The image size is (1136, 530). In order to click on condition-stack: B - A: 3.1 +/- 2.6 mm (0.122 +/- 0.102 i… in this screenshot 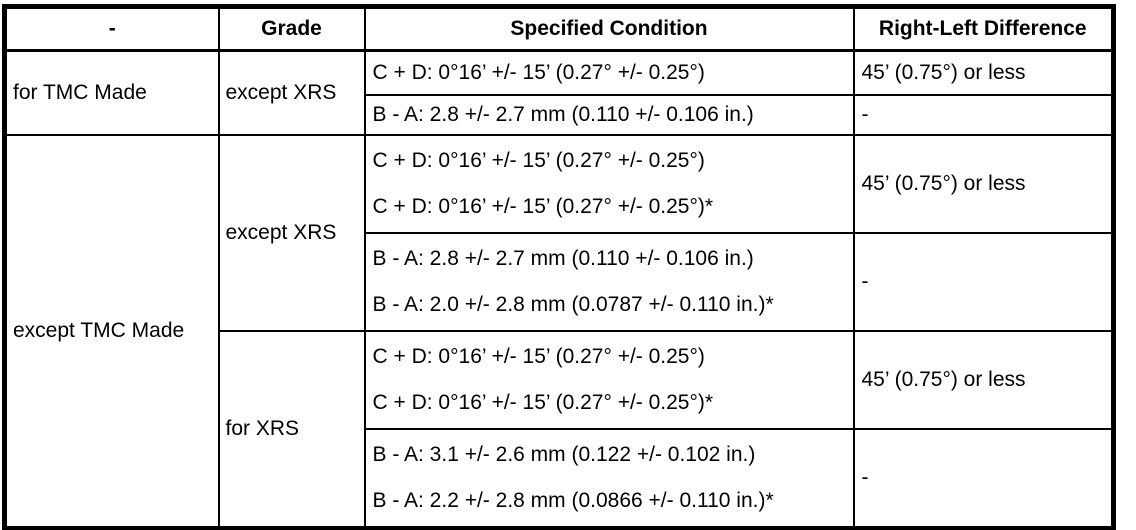, I will do `click(611, 478)`.